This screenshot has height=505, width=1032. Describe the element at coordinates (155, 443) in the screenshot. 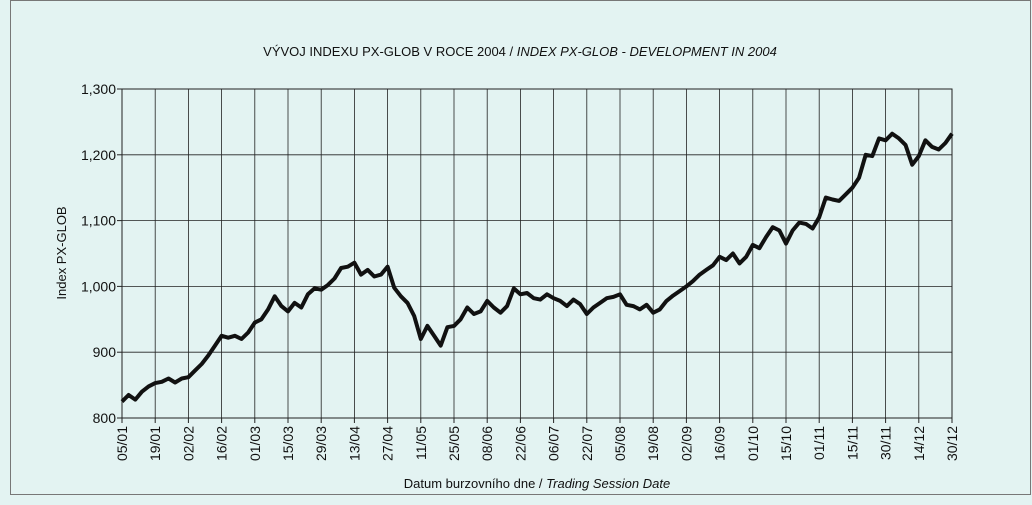

I see `x-tick-label: 19/01` at that location.